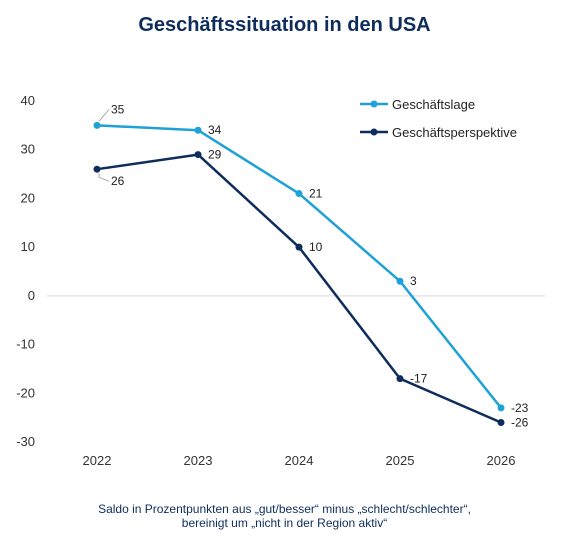 The width and height of the screenshot is (569, 536). I want to click on data-label: 10, so click(316, 247).